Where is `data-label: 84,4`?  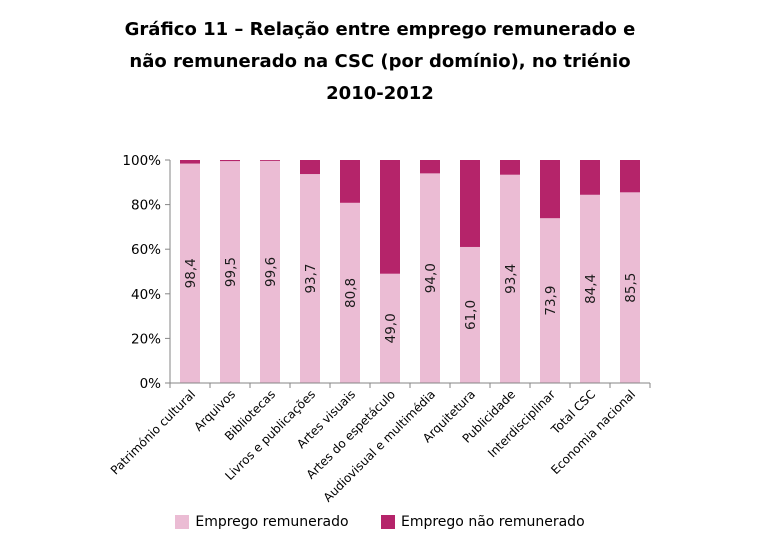
data-label: 84,4 is located at coordinates (591, 289).